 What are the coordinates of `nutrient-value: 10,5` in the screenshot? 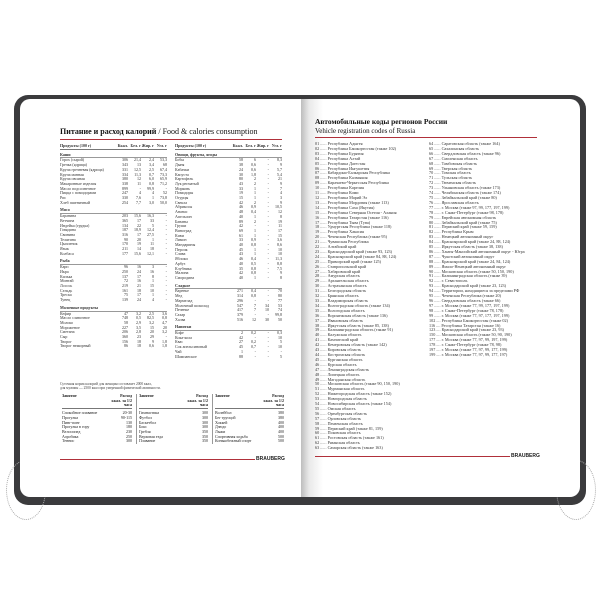 It's located at (278, 207).